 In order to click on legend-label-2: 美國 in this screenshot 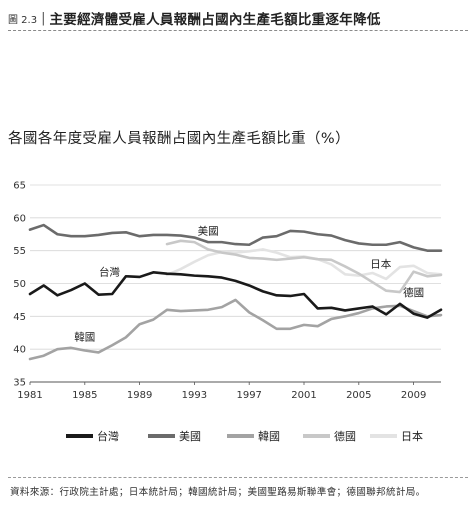, I will do `click(190, 436)`.